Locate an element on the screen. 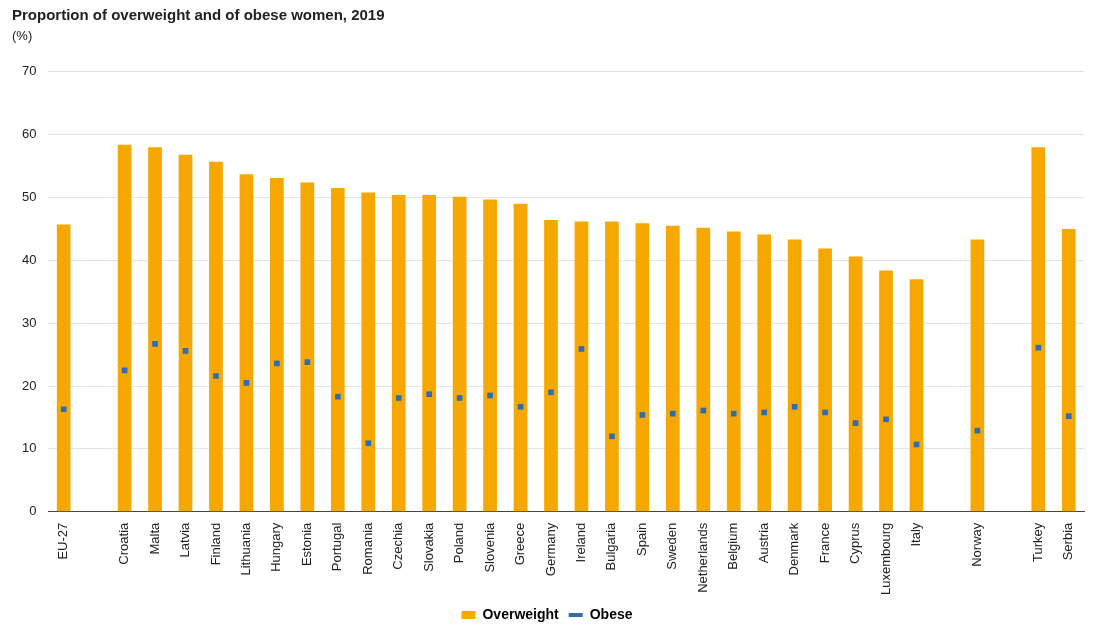  y-tick-label: 60 is located at coordinates (29, 134).